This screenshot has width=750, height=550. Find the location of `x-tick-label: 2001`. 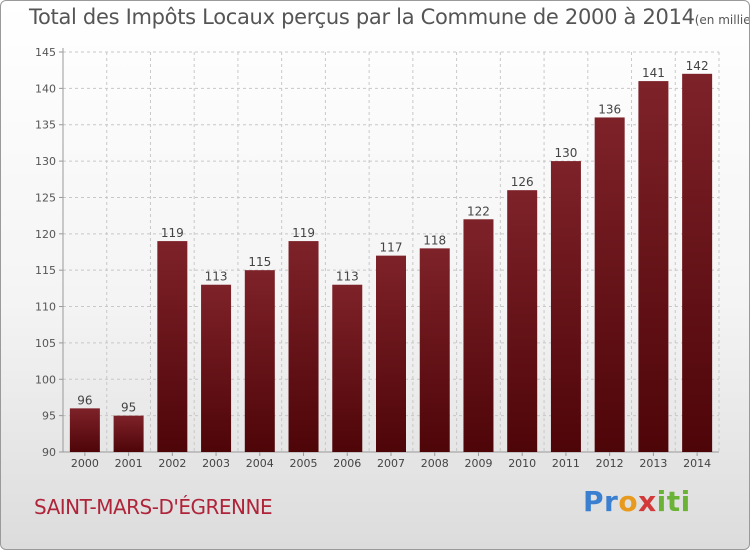

x-tick-label: 2001 is located at coordinates (129, 463).